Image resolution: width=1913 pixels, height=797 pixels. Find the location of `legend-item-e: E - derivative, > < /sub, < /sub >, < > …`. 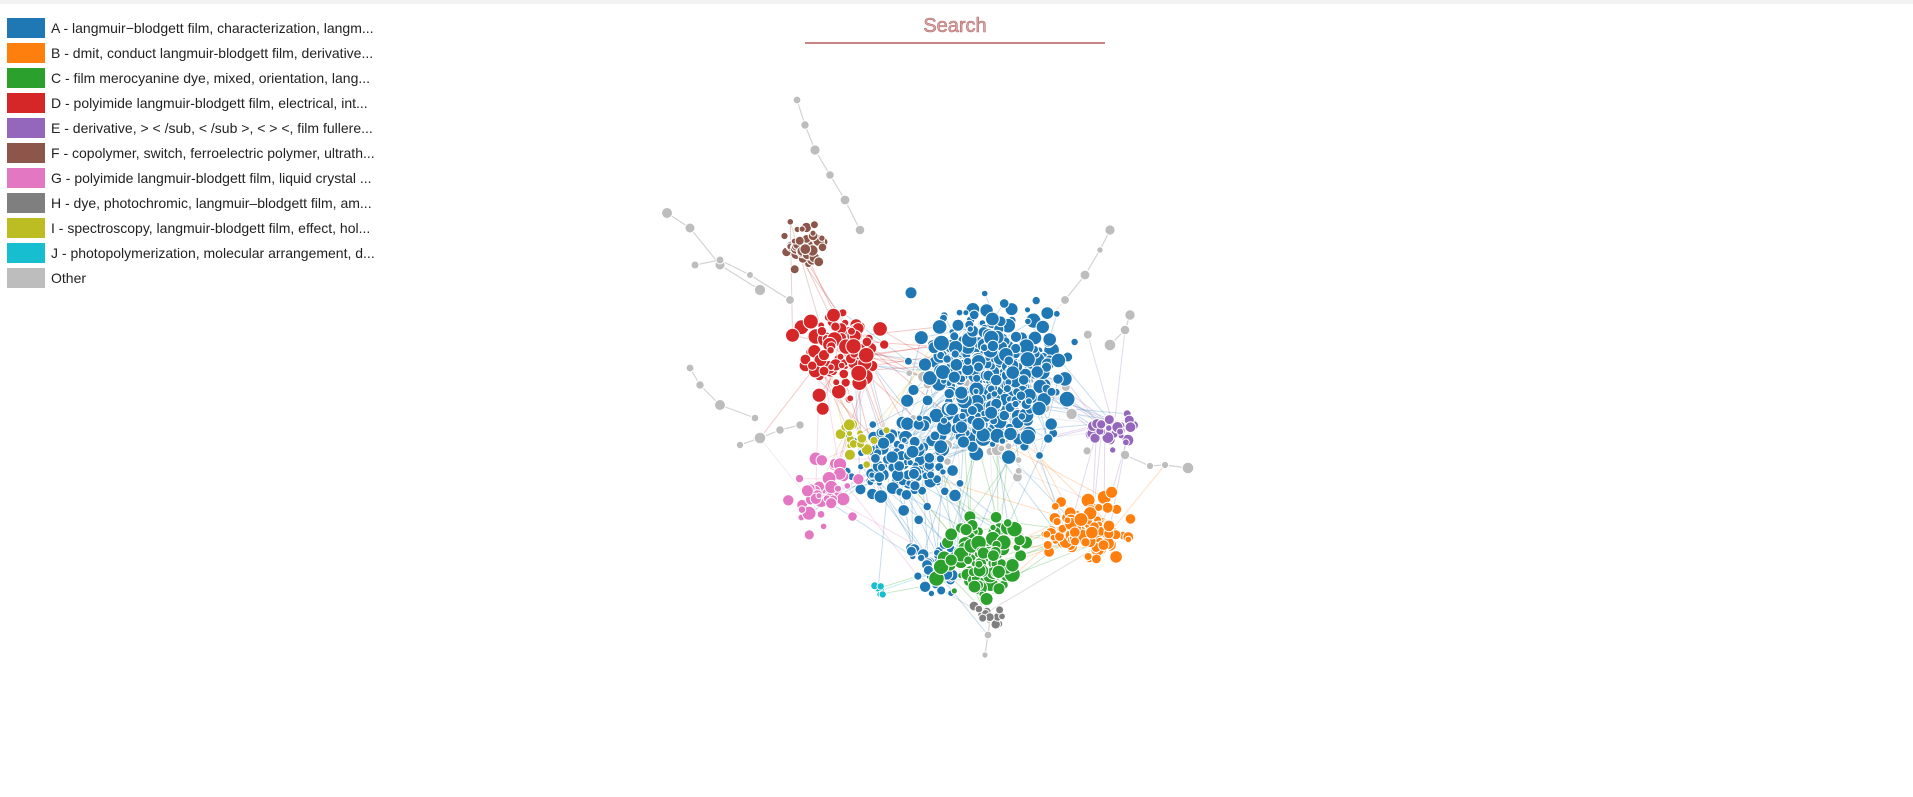

legend-item-e: E - derivative, > < /sub, < /sub >, < > … is located at coordinates (217, 127).